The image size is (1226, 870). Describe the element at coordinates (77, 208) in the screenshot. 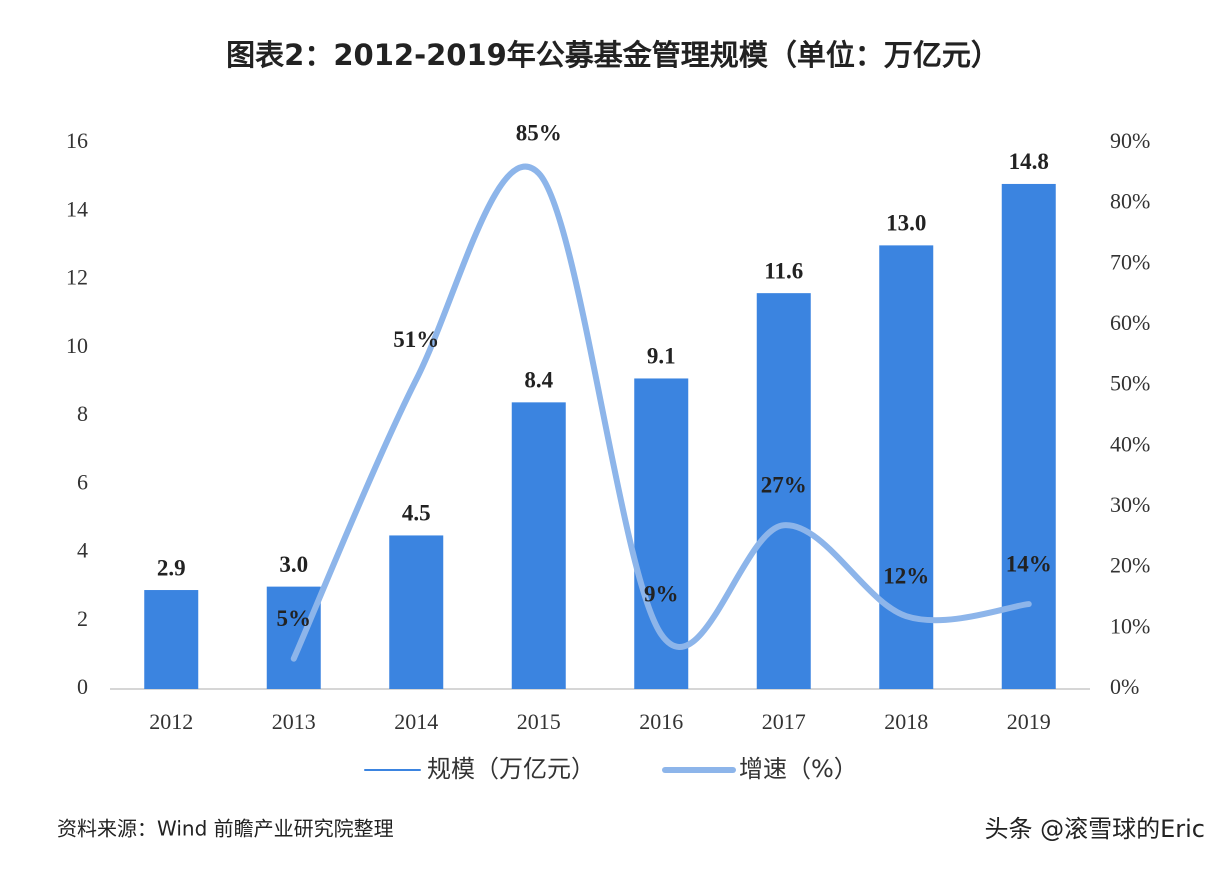

I see `y-tick-label: 14` at that location.